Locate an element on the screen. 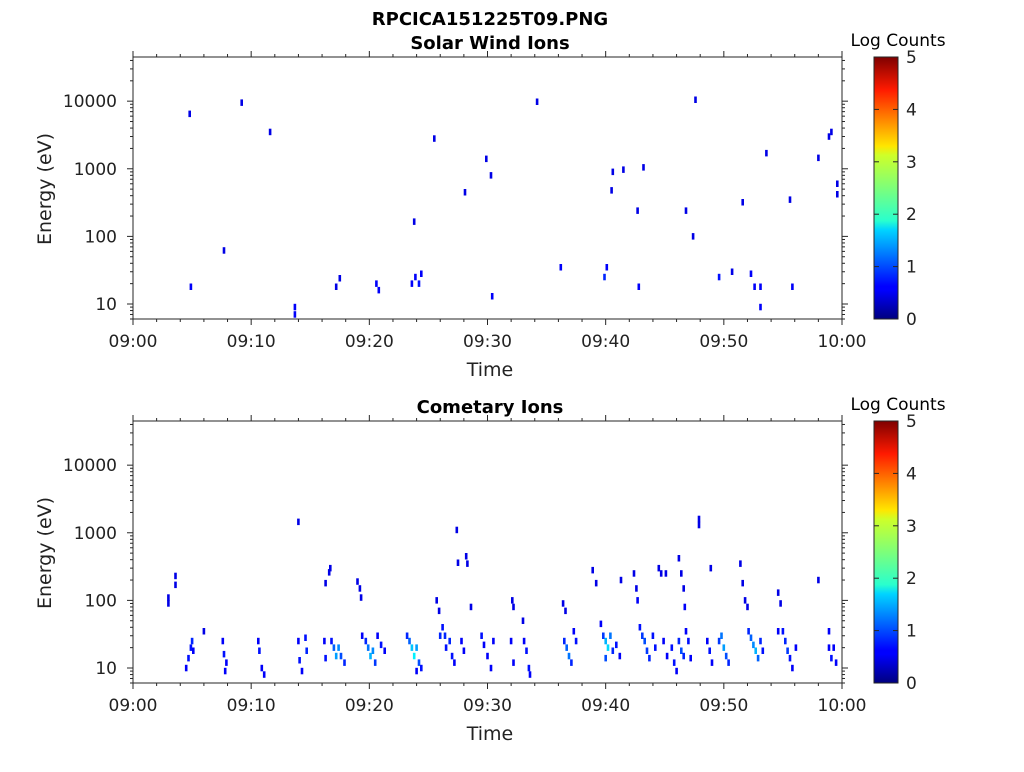 The height and width of the screenshot is (772, 1024). x-tick-label: 09:30 is located at coordinates (487, 706).